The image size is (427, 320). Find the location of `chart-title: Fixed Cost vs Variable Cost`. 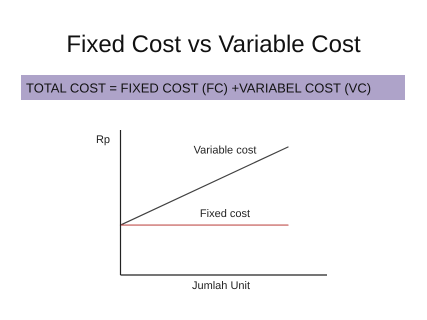

chart-title: Fixed Cost vs Variable Cost is located at coordinates (213, 44).